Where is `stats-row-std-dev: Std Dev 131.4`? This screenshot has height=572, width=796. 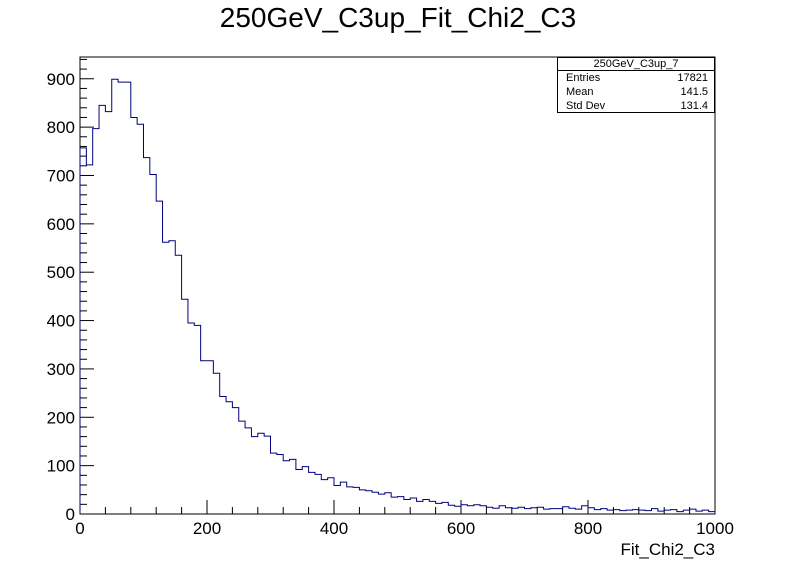 stats-row-std-dev: Std Dev 131.4 is located at coordinates (636, 106).